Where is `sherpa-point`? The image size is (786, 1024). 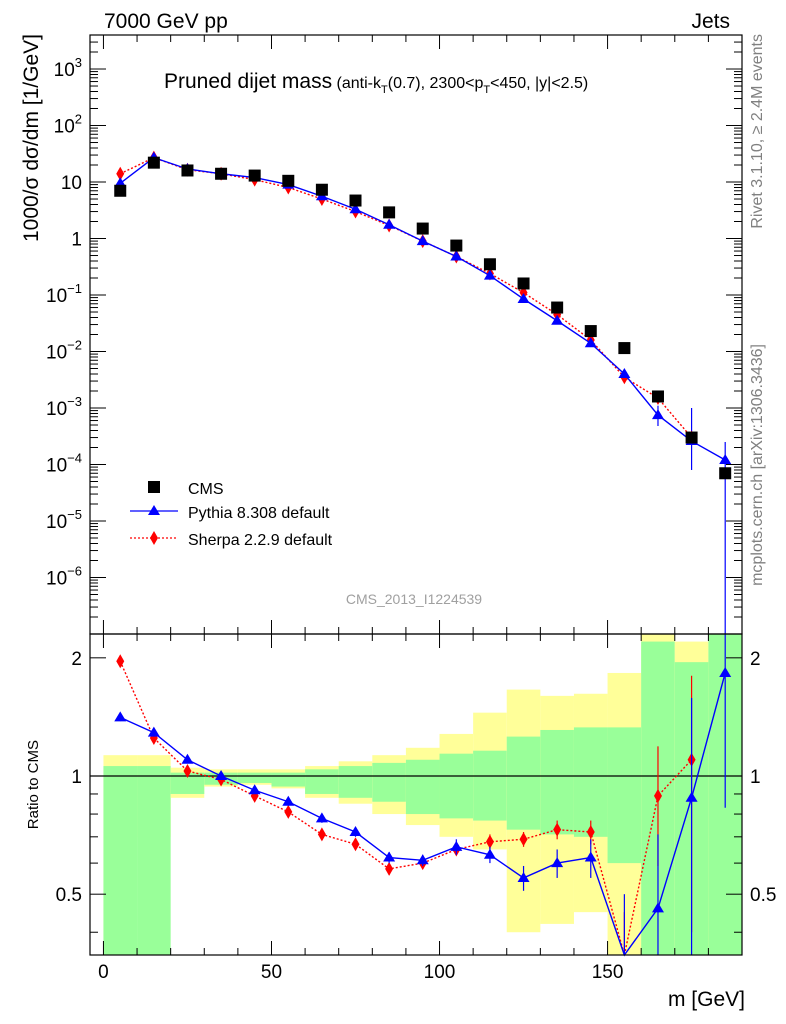
sherpa-point is located at coordinates (120, 173).